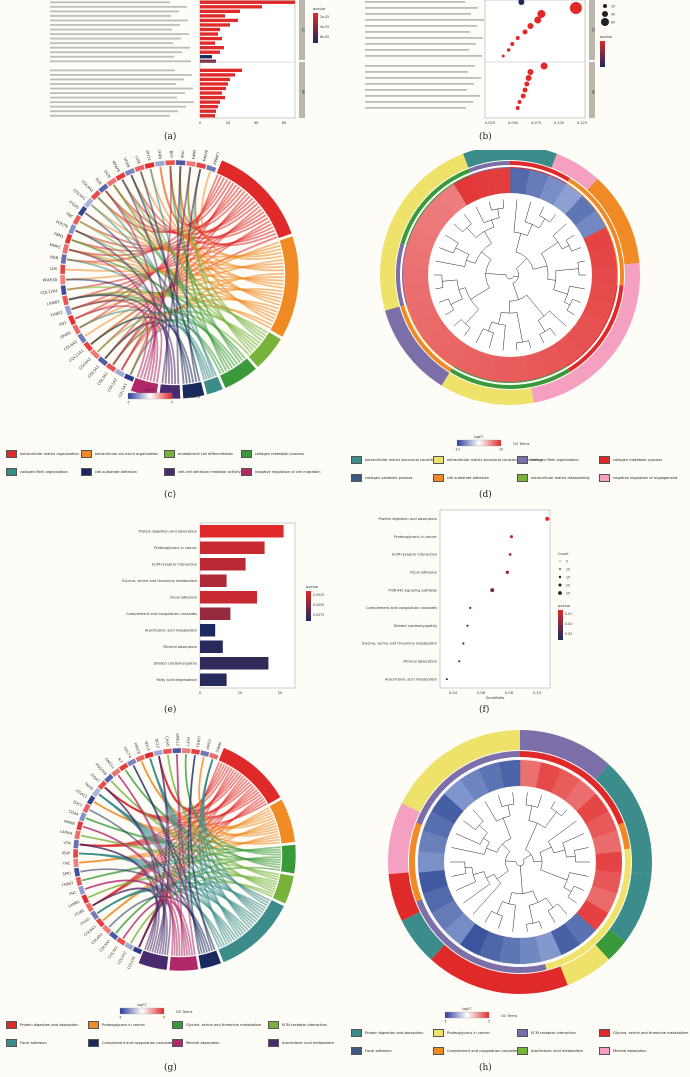 The width and height of the screenshot is (690, 1077). Describe the element at coordinates (216, 1025) in the screenshot. I see `term-legend-item: Glycine, serine and threonine metabolism` at that location.